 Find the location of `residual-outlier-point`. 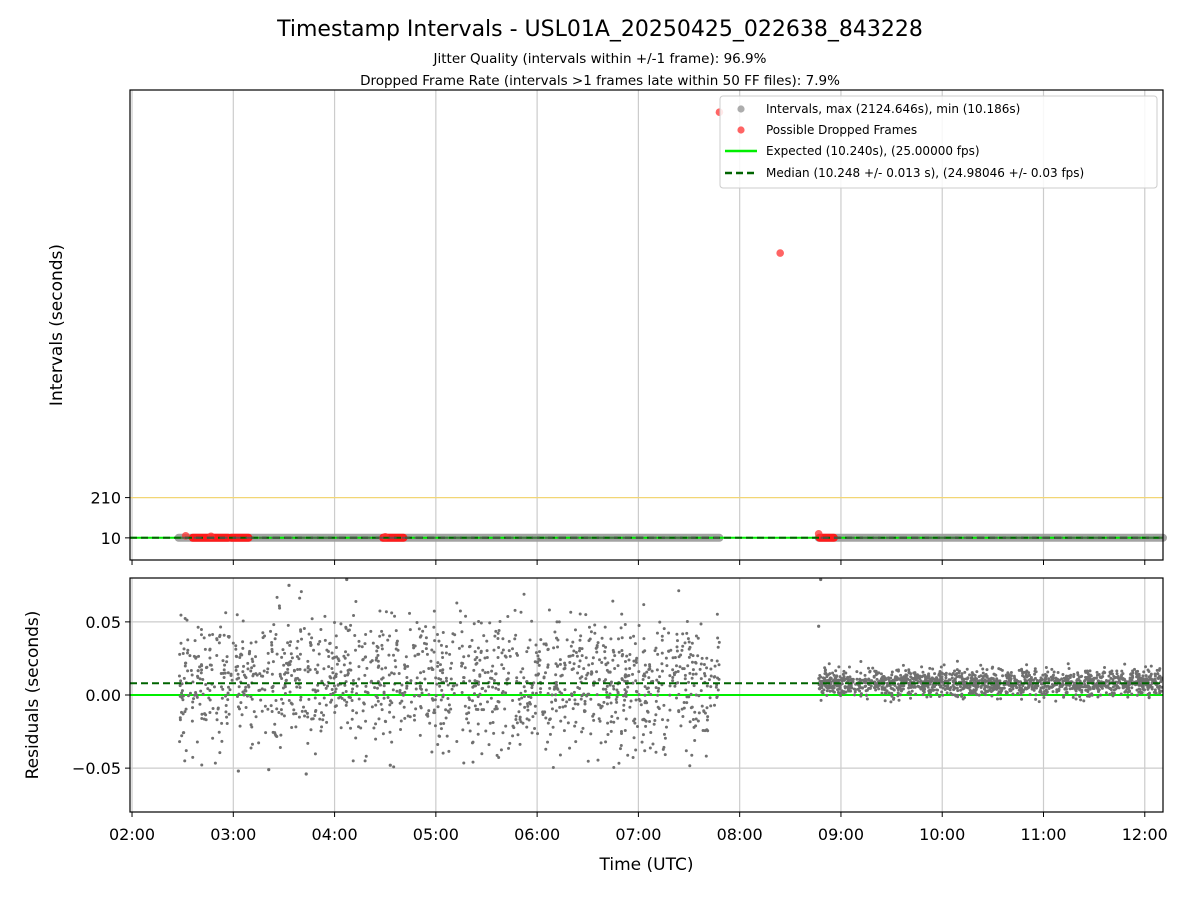

residual-outlier-point is located at coordinates (390, 765).